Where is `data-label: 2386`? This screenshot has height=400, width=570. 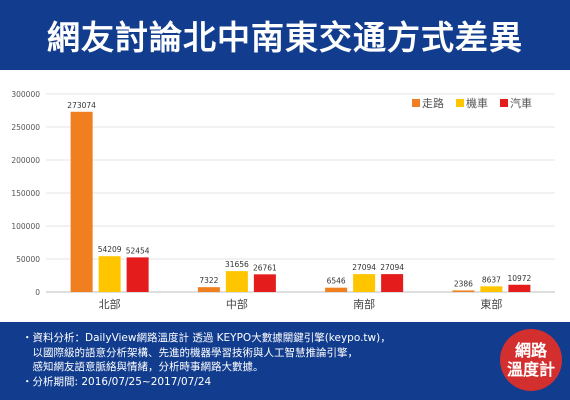 data-label: 2386 is located at coordinates (463, 283).